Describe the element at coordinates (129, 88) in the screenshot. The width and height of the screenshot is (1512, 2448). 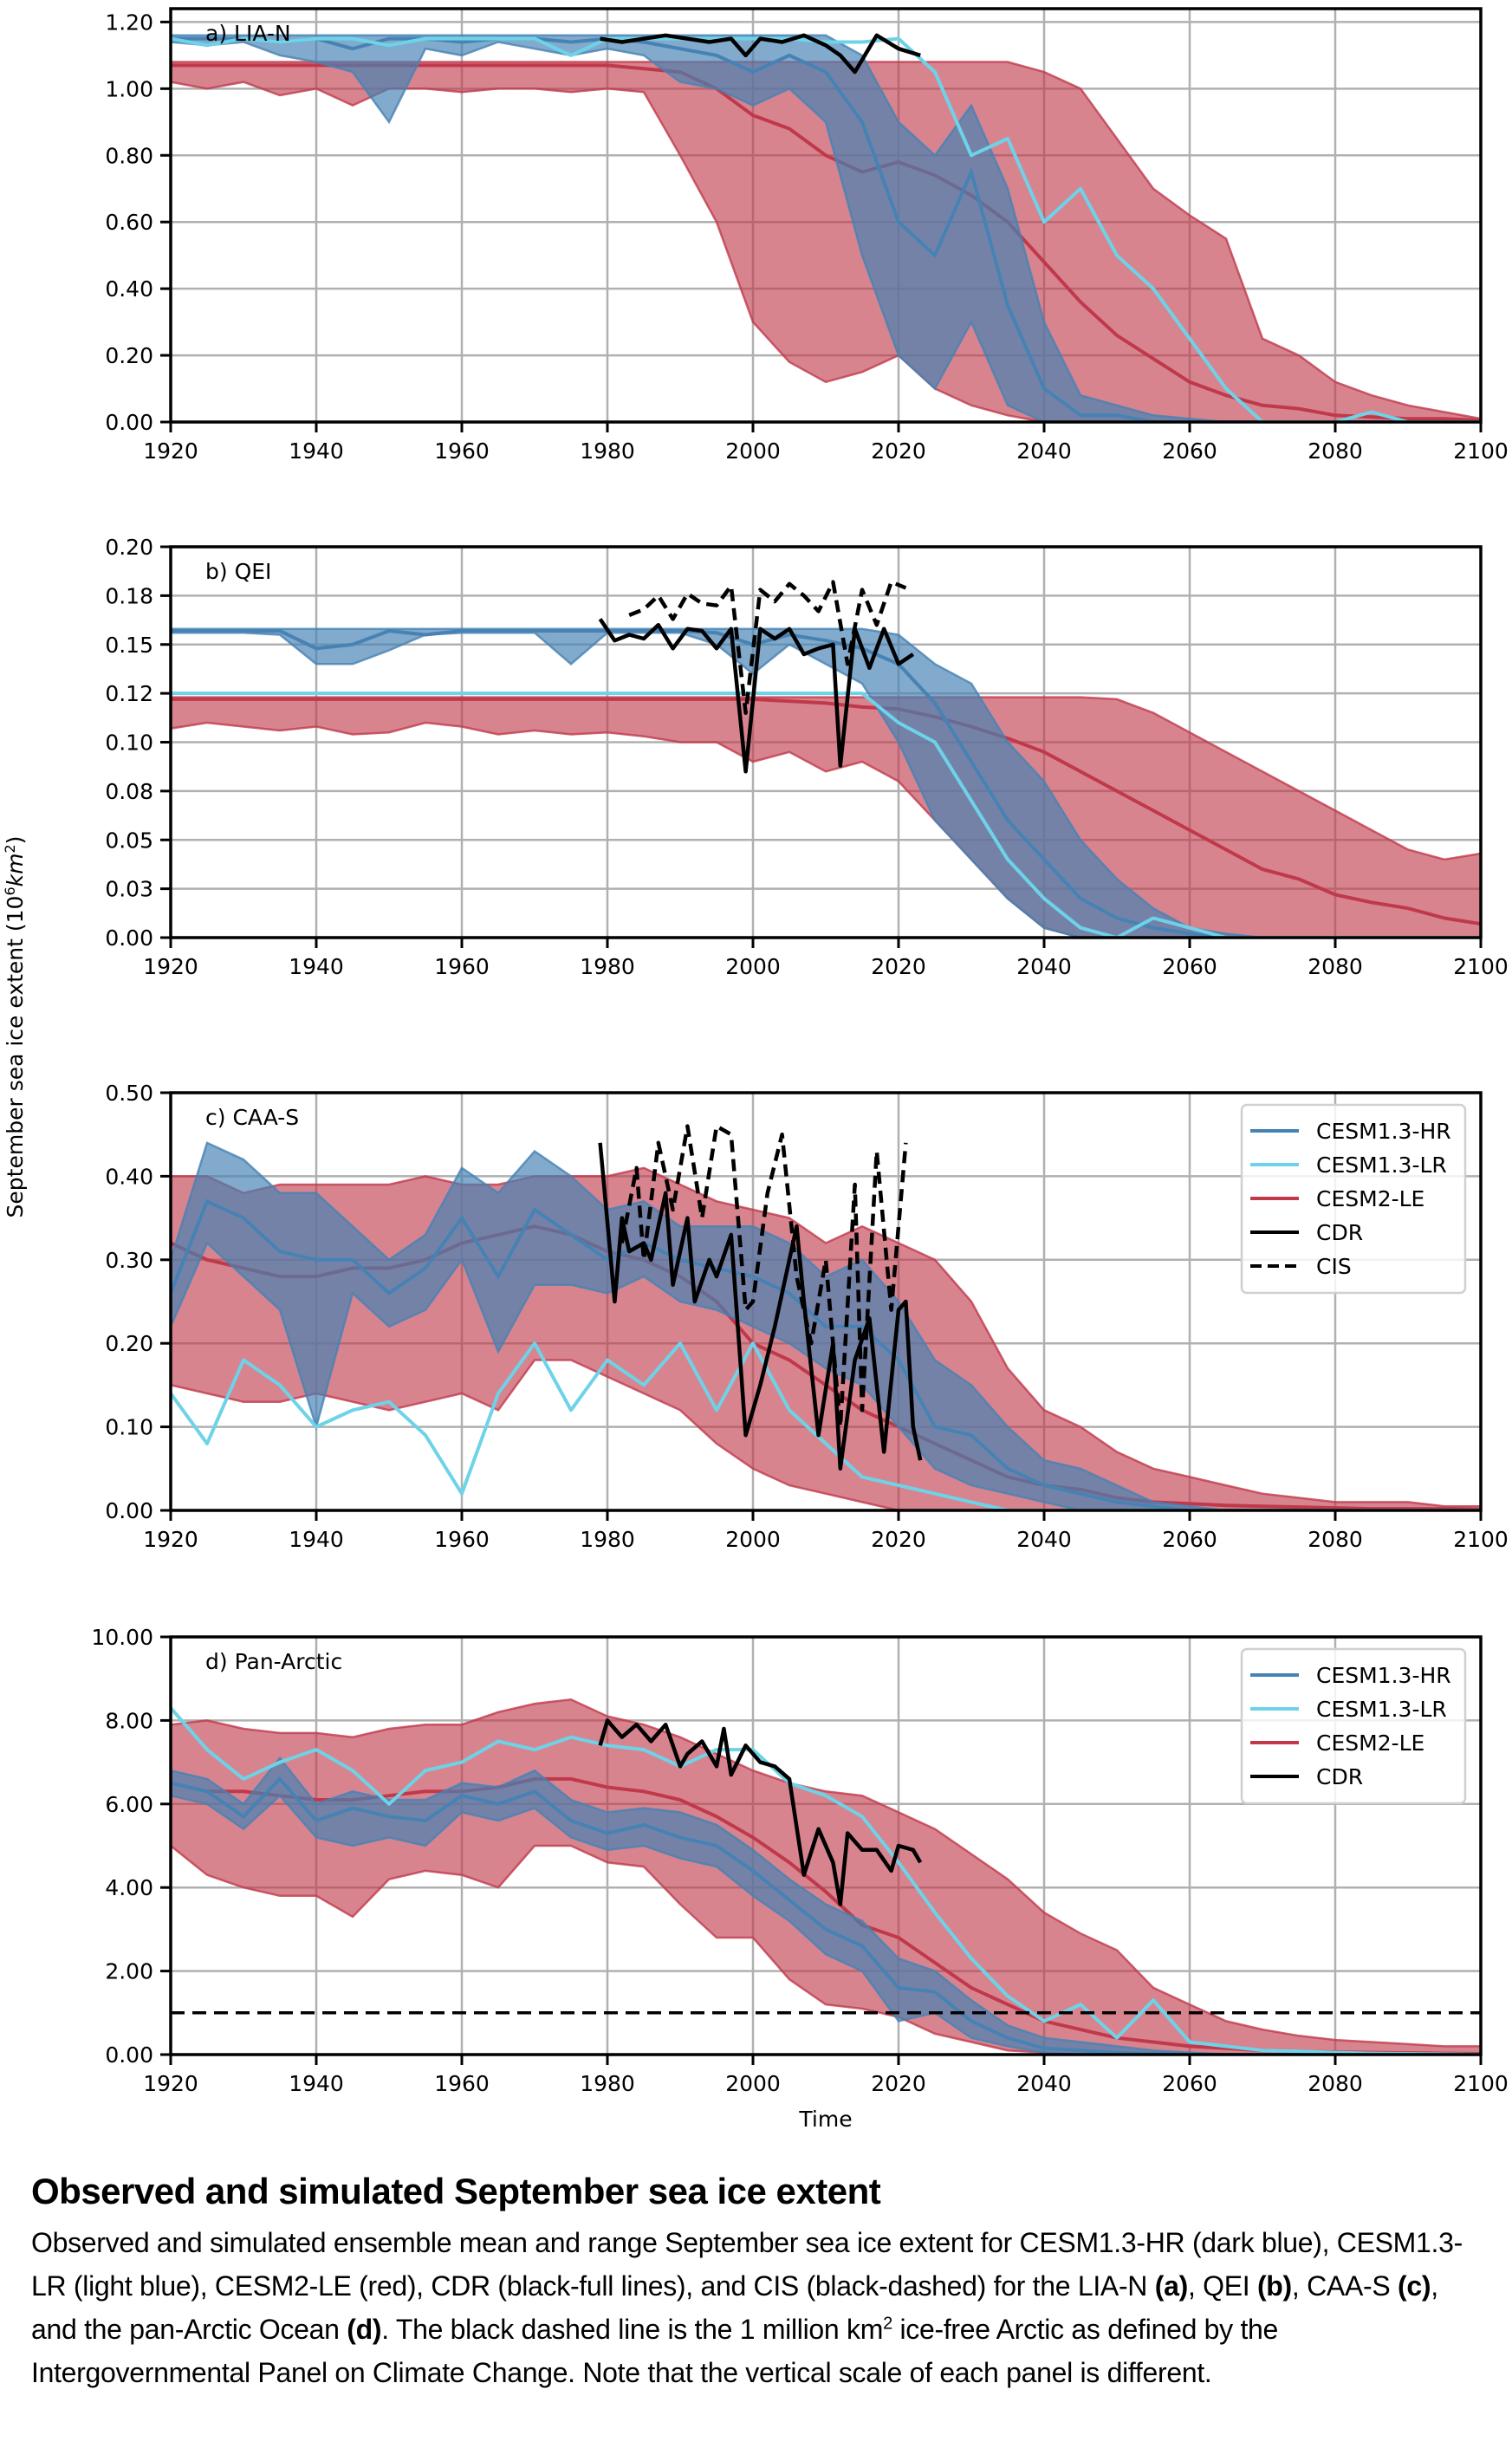
I see `y-tick-label: 1.00` at that location.